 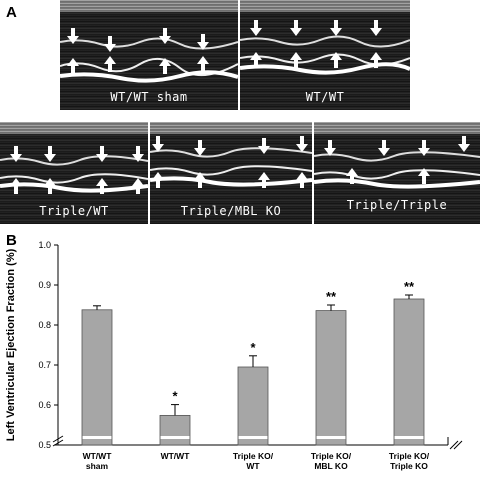 I want to click on echo-image-triple-wt: Triple/WT, so click(x=74, y=173).